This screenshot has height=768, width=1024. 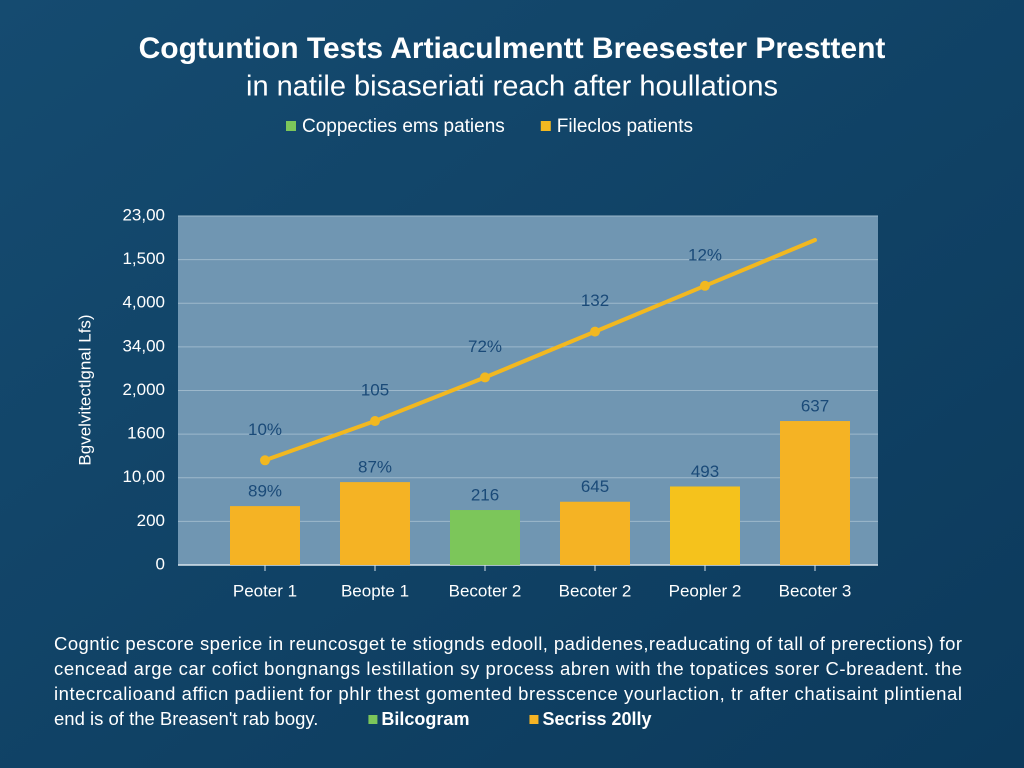 I want to click on x-tick-label: Beopte 1, so click(x=375, y=590).